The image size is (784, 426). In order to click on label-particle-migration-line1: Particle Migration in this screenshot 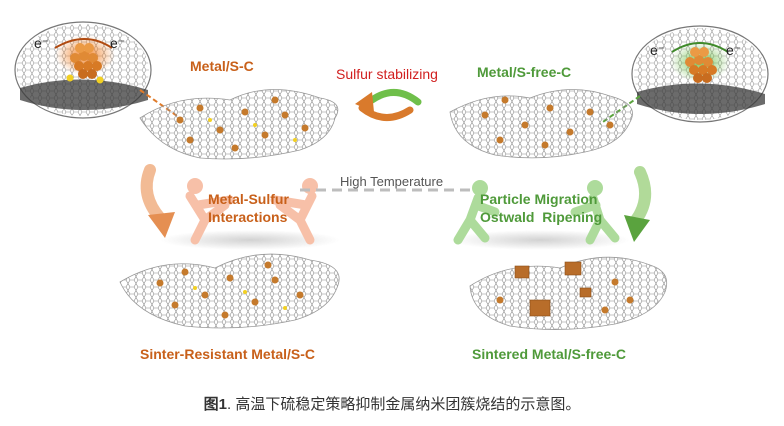, I will do `click(539, 199)`.